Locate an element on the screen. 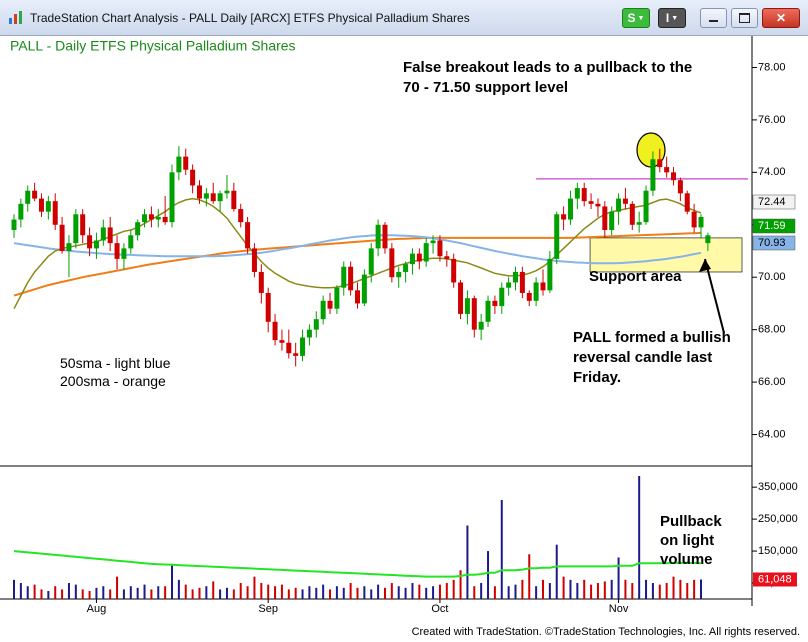 This screenshot has height=642, width=808. date-tick-label: Oct is located at coordinates (439, 609).